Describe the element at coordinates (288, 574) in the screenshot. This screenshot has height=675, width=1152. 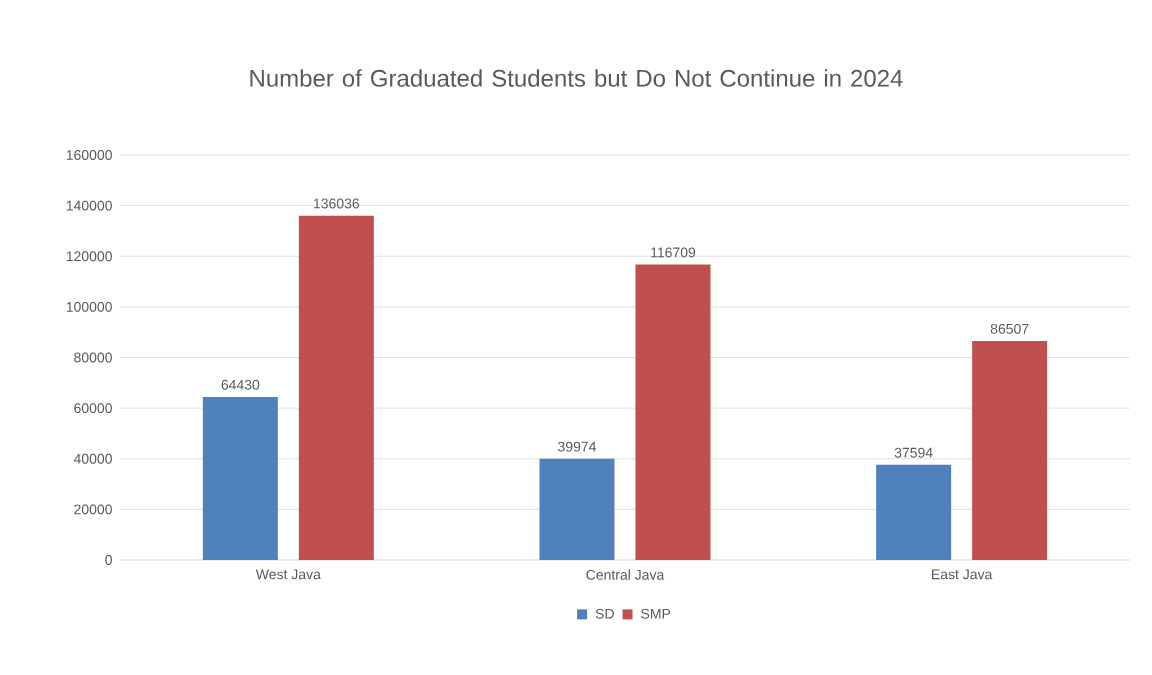
I see `x-tick-label: West Java` at that location.